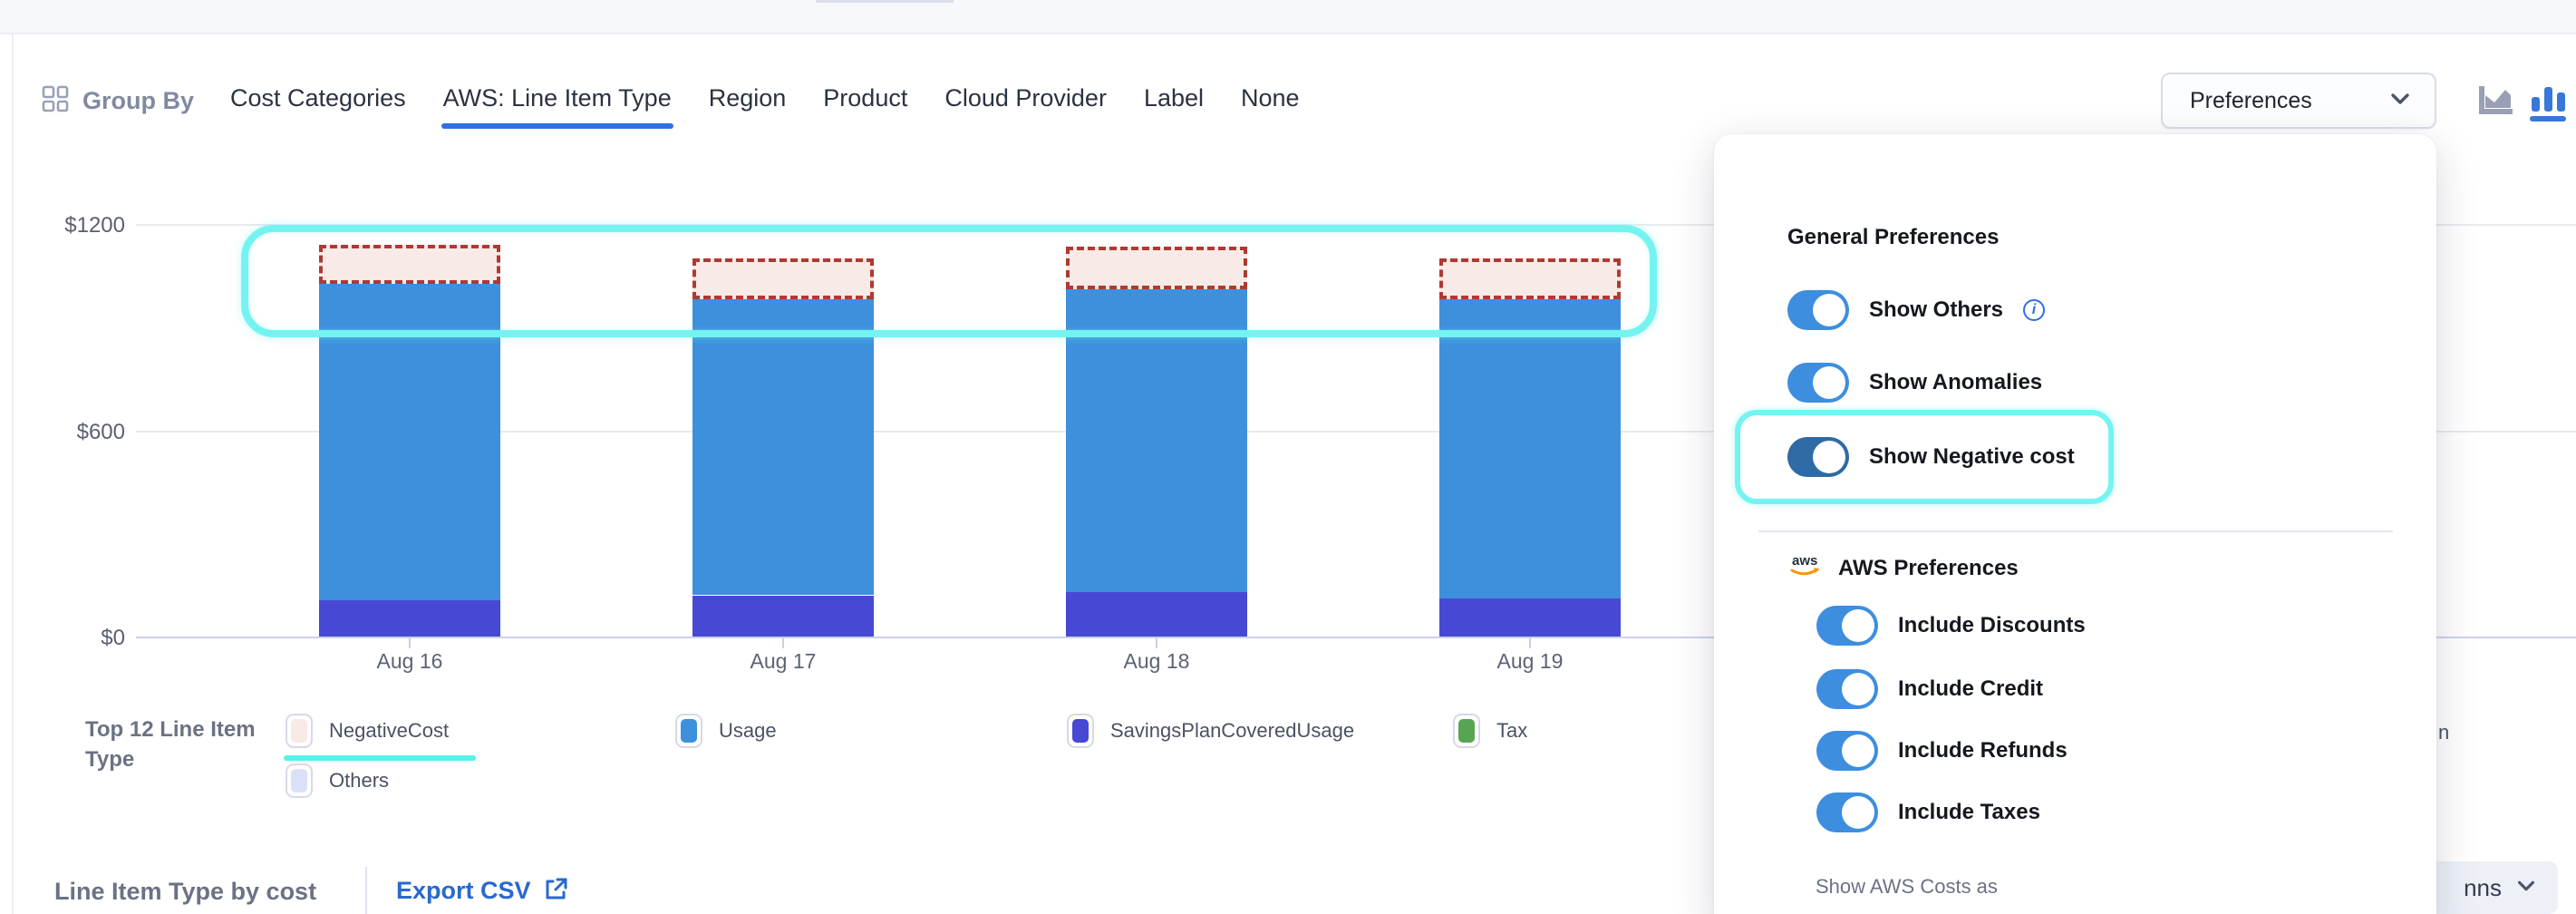 The height and width of the screenshot is (914, 2576). Describe the element at coordinates (1928, 812) in the screenshot. I see `toggle-row-include-taxes: Include Taxes` at that location.